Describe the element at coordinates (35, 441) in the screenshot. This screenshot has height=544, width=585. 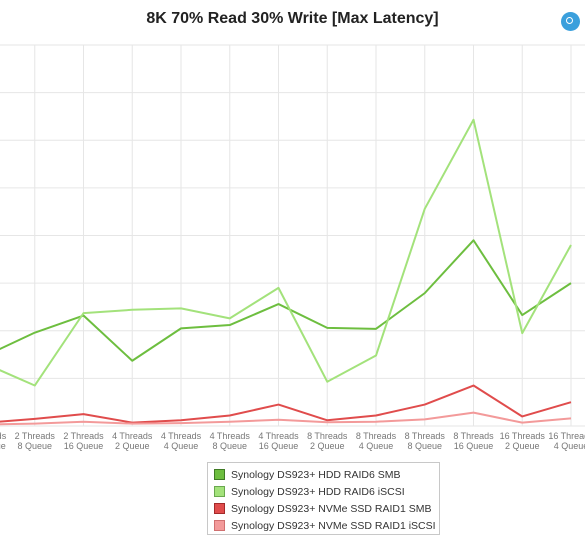
I see `x-tick-label: 2 Threads 8 Queue` at that location.